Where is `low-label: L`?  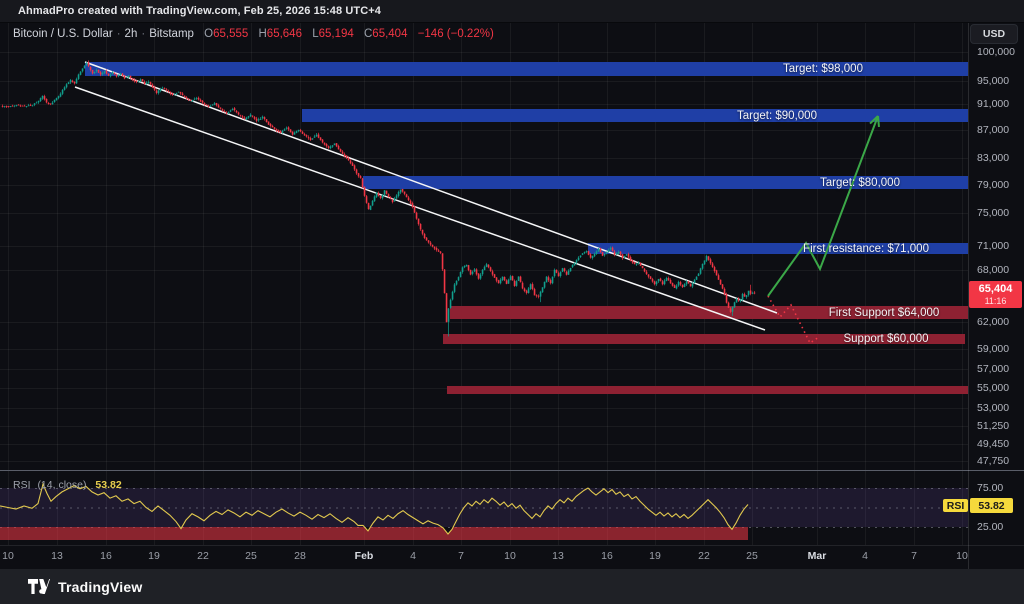 low-label: L is located at coordinates (315, 34).